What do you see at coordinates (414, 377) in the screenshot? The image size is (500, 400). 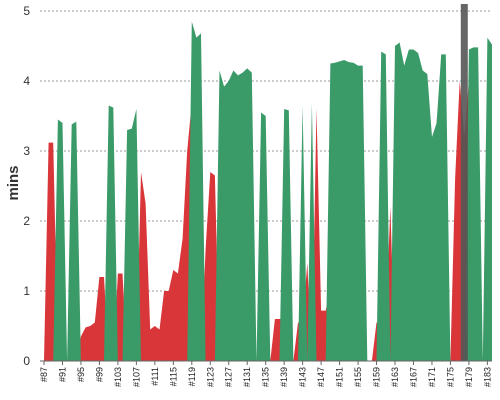 I see `x-tick-label: #167` at bounding box center [414, 377].